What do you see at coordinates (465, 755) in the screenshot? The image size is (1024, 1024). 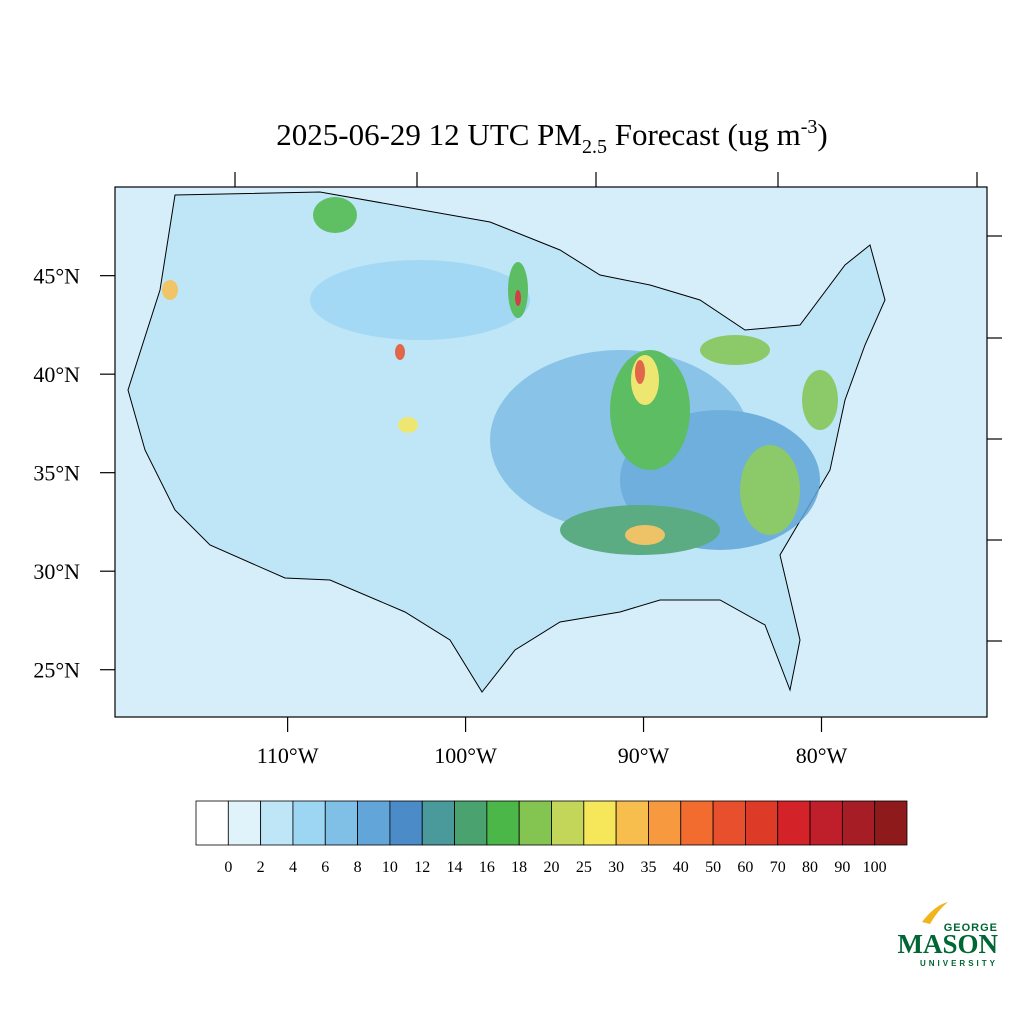 I see `x-tick-label: 100°W` at bounding box center [465, 755].